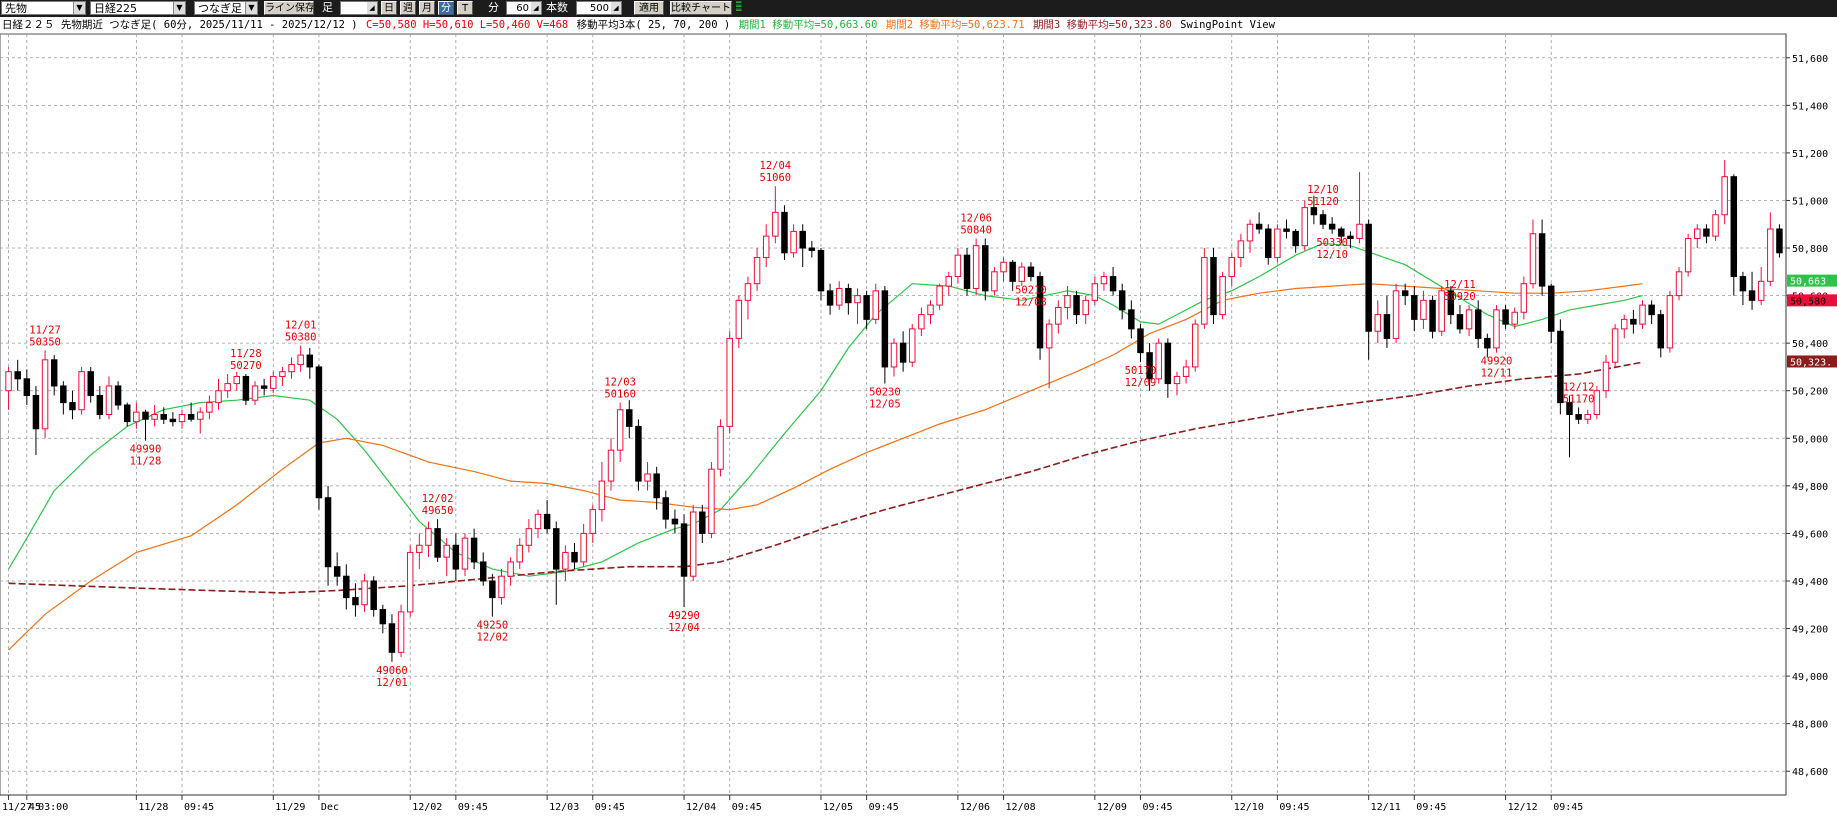 The image size is (1837, 819). I want to click on week-button: 週, so click(408, 8).